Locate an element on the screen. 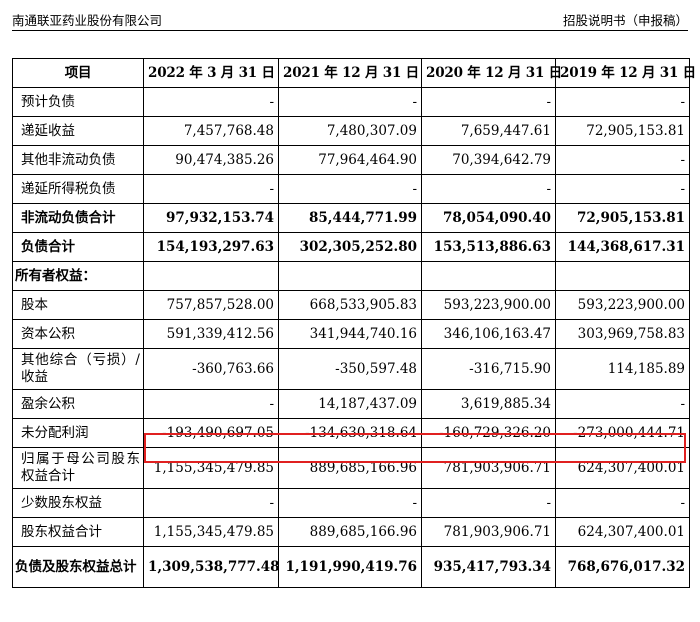 This screenshot has width=700, height=622. cell-value: 768,676,017.32 is located at coordinates (622, 567).